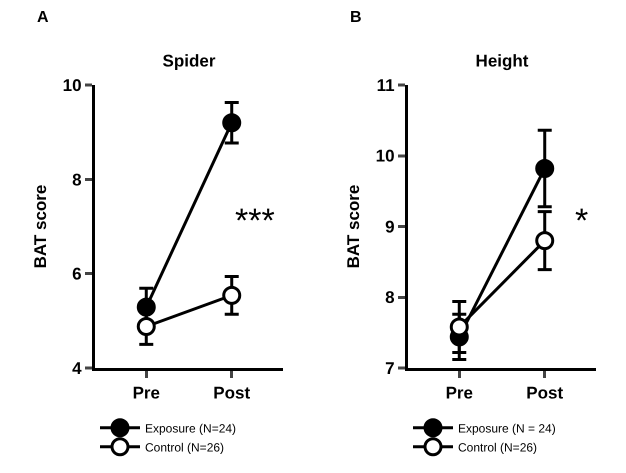  Describe the element at coordinates (356, 17) in the screenshot. I see `text: B` at that location.